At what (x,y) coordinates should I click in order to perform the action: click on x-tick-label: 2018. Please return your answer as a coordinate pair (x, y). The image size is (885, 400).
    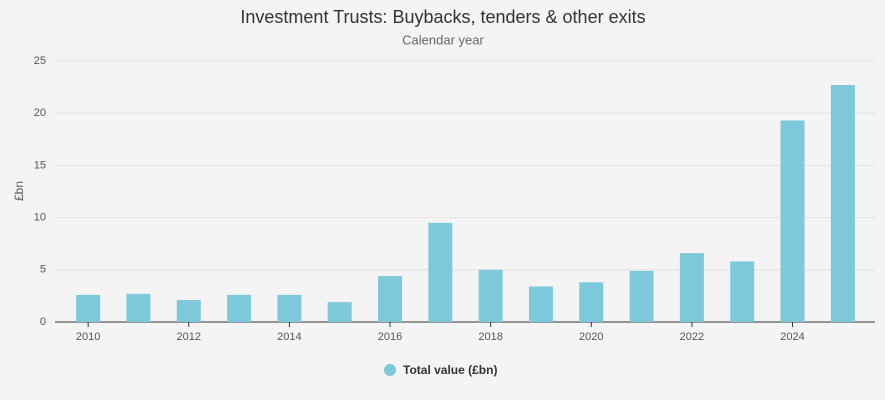
    Looking at the image, I should click on (490, 337).